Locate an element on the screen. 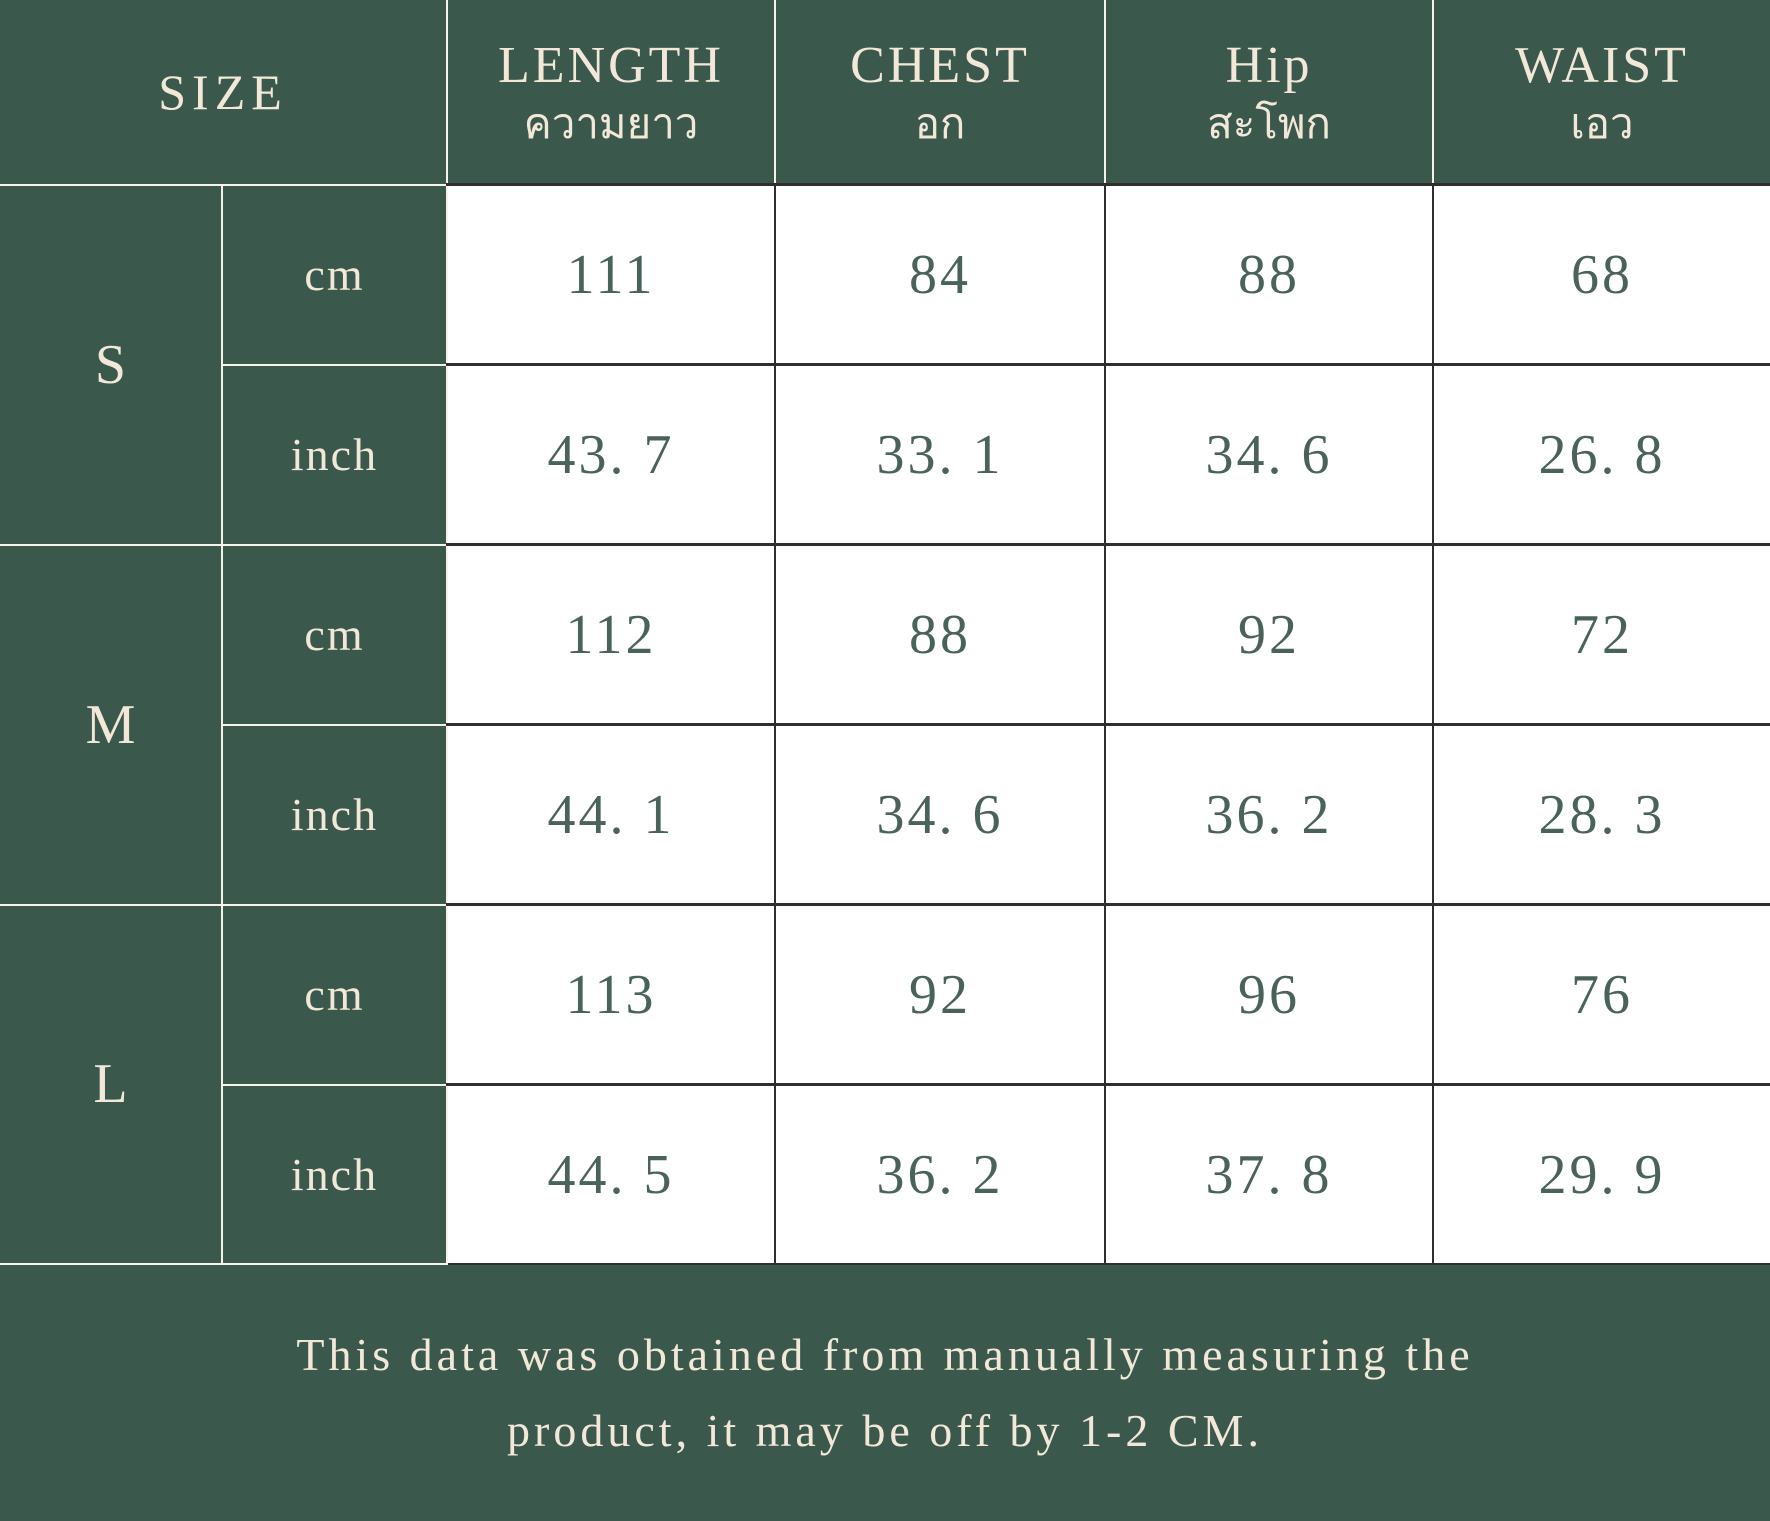  value-l-length-inch: 44. 5 is located at coordinates (611, 1174).